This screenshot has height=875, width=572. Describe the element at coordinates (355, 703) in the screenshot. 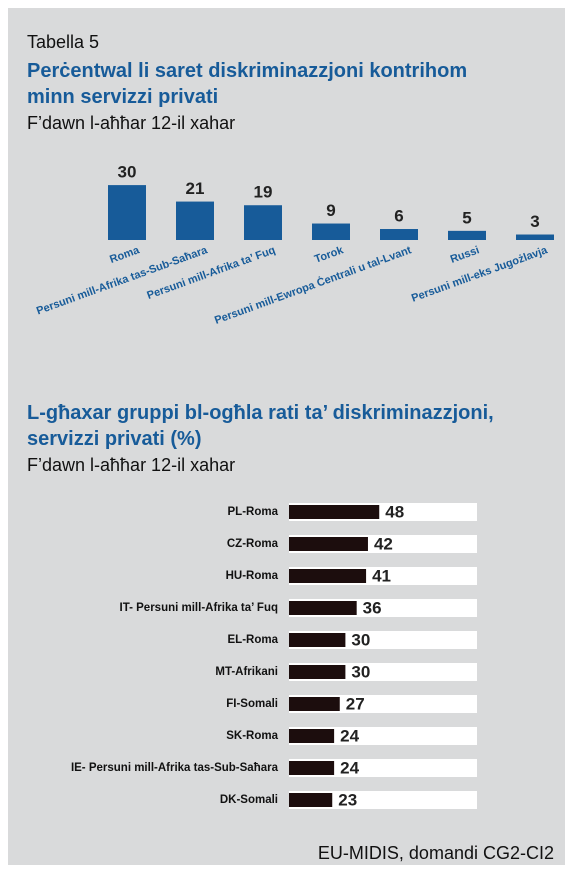

I see `value-label: 27` at that location.